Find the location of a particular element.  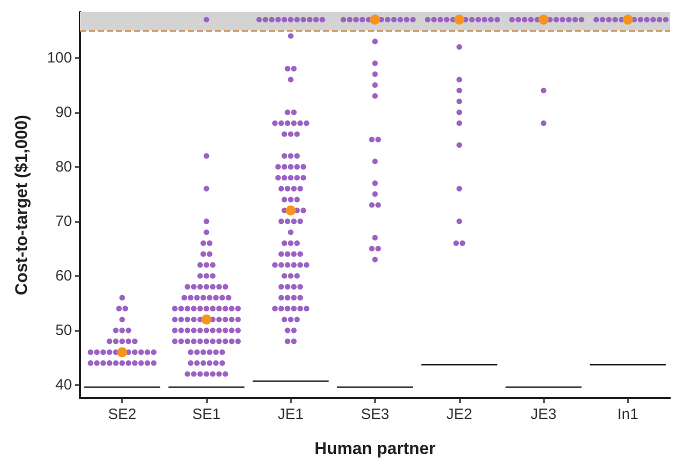

x-tick-label: SE1 is located at coordinates (206, 414).